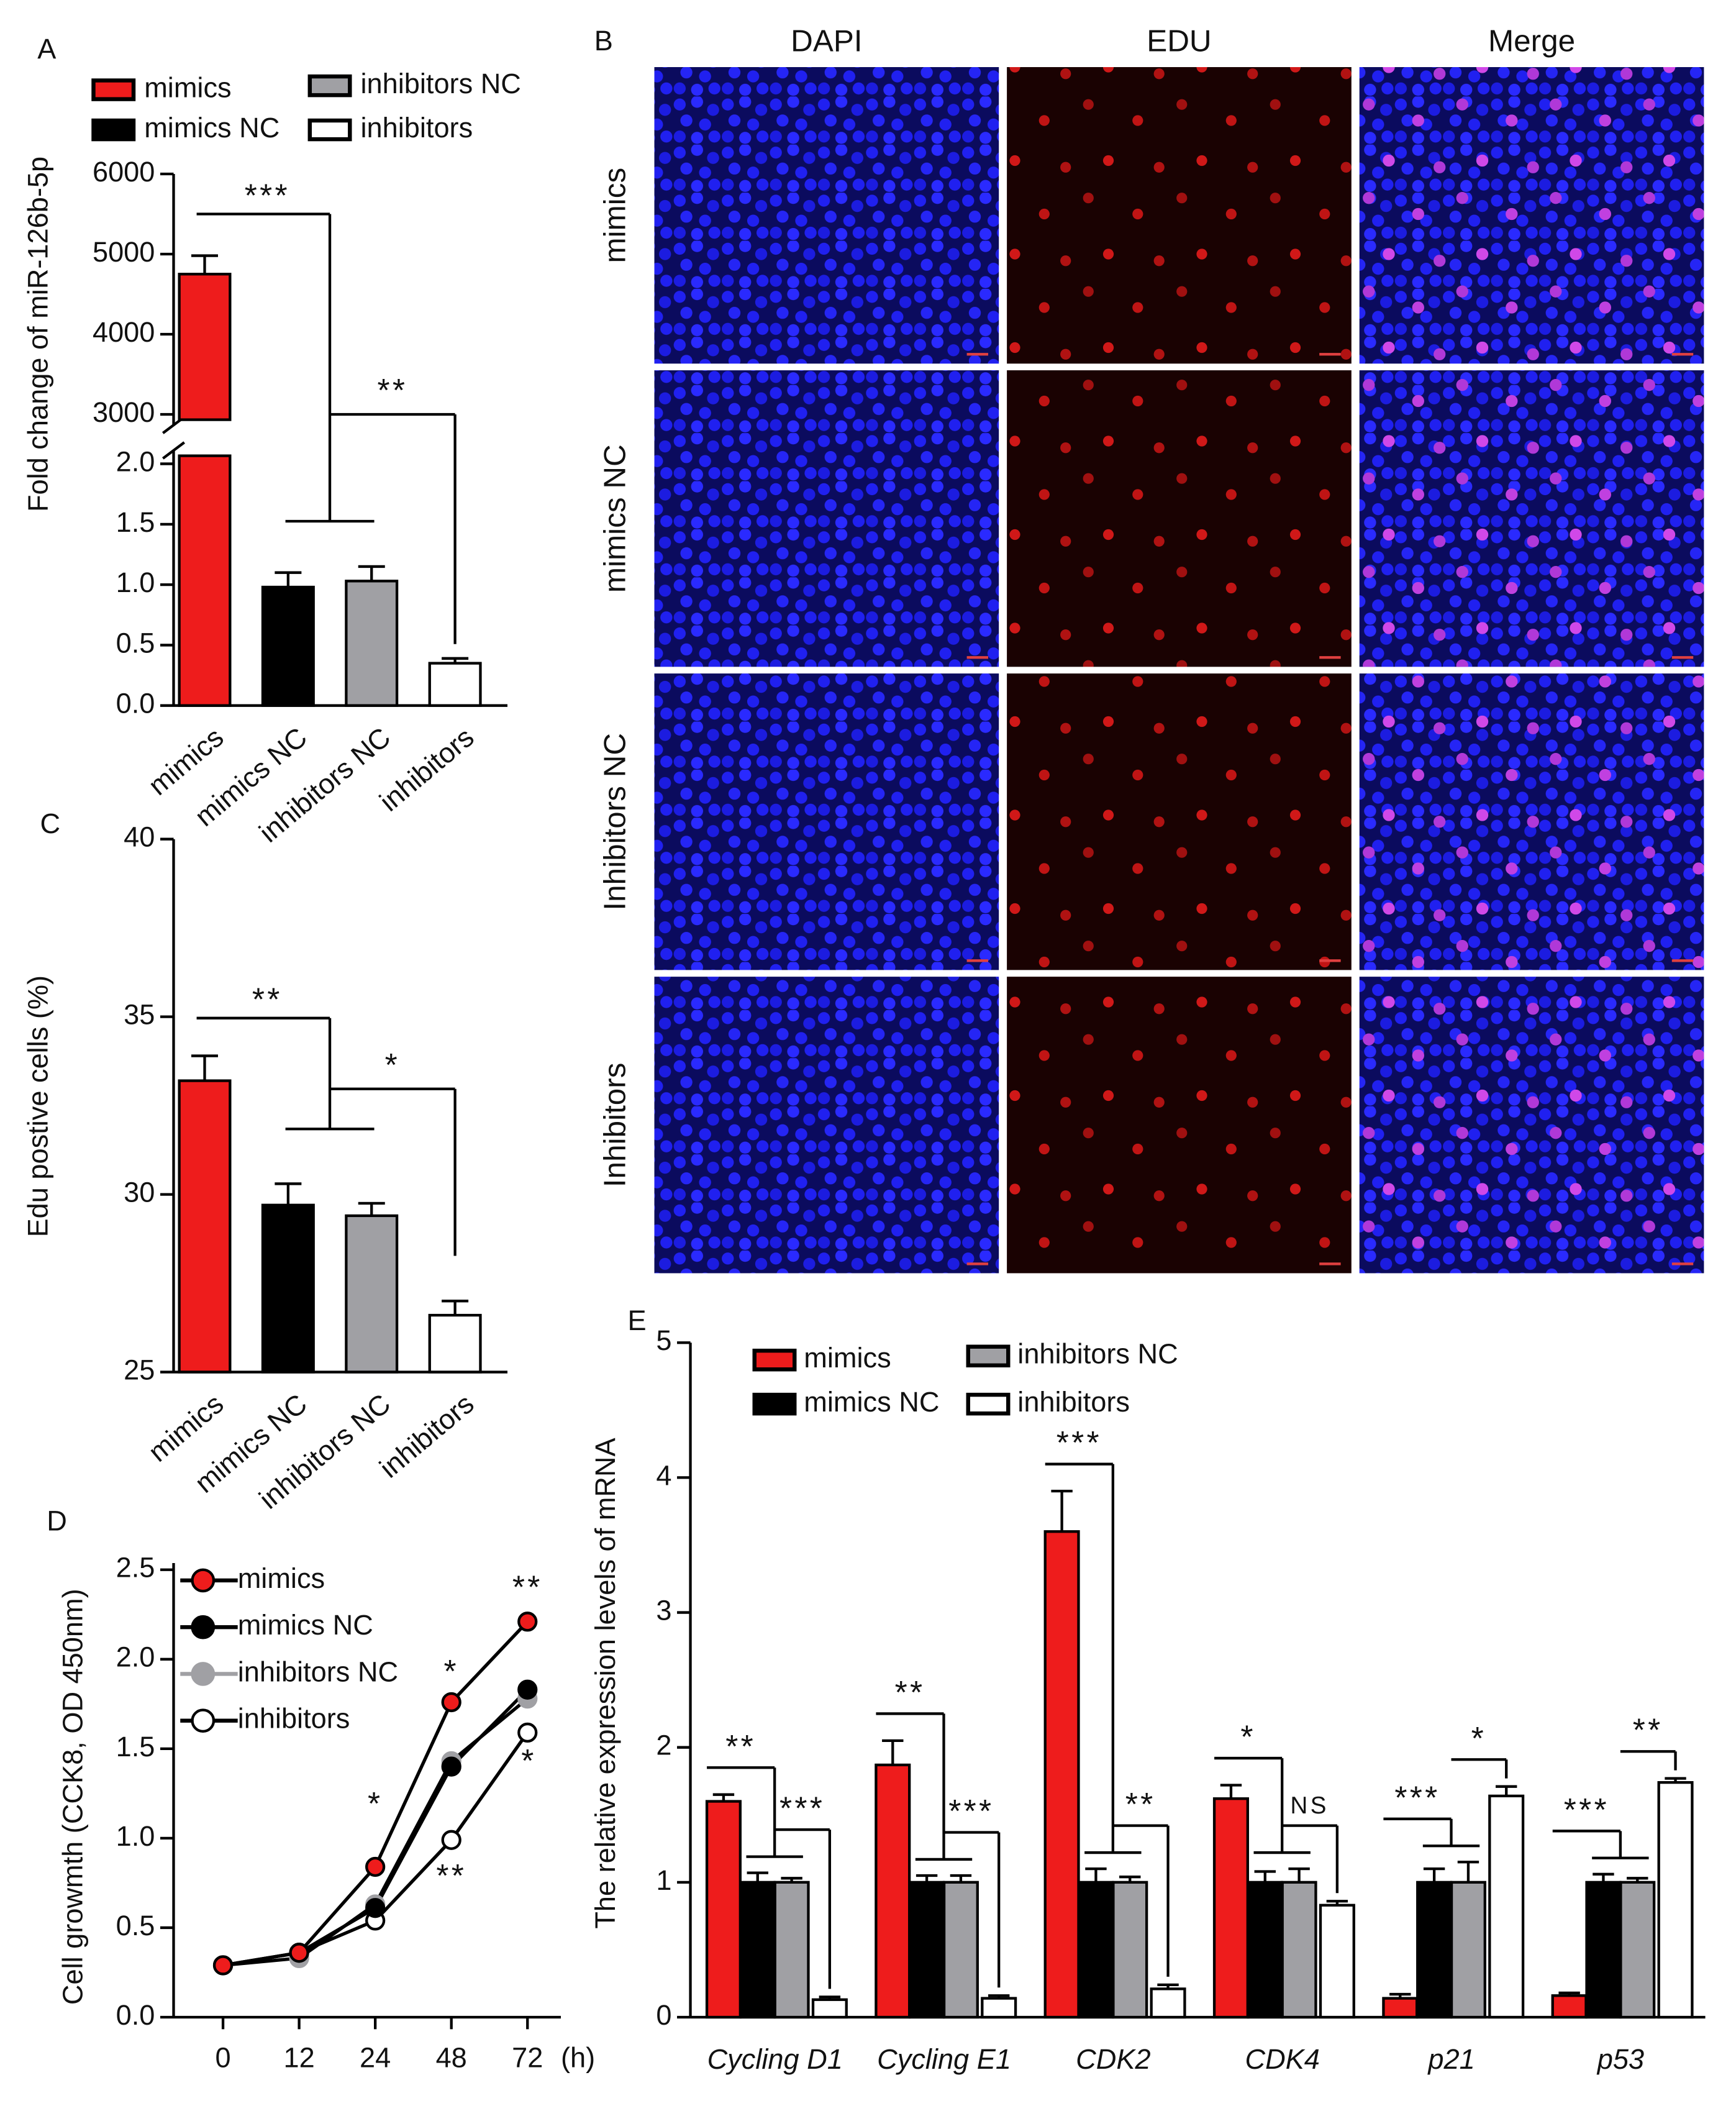  Describe the element at coordinates (124, 332) in the screenshot. I see `y-tick-label: 4000` at that location.